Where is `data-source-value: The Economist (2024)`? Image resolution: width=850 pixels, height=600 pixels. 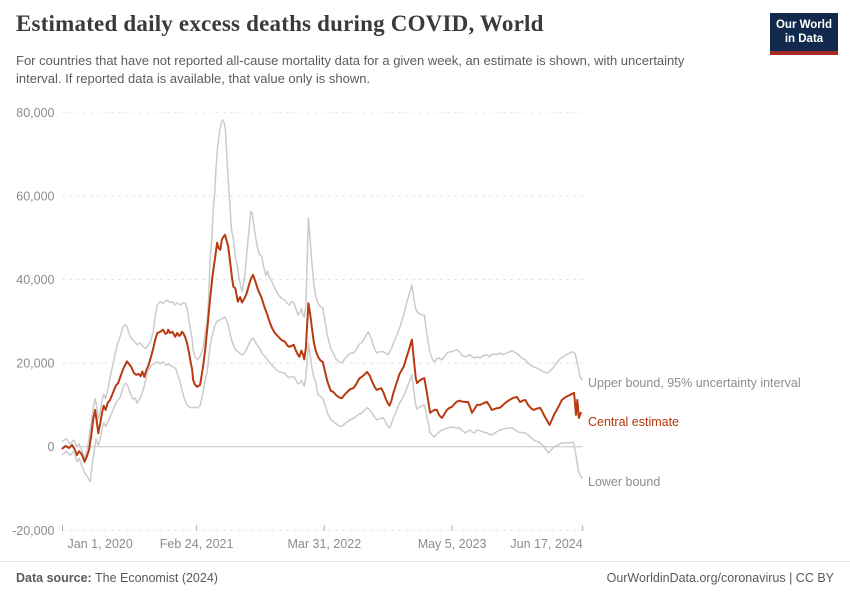 data-source-value: The Economist (2024) is located at coordinates (154, 578).